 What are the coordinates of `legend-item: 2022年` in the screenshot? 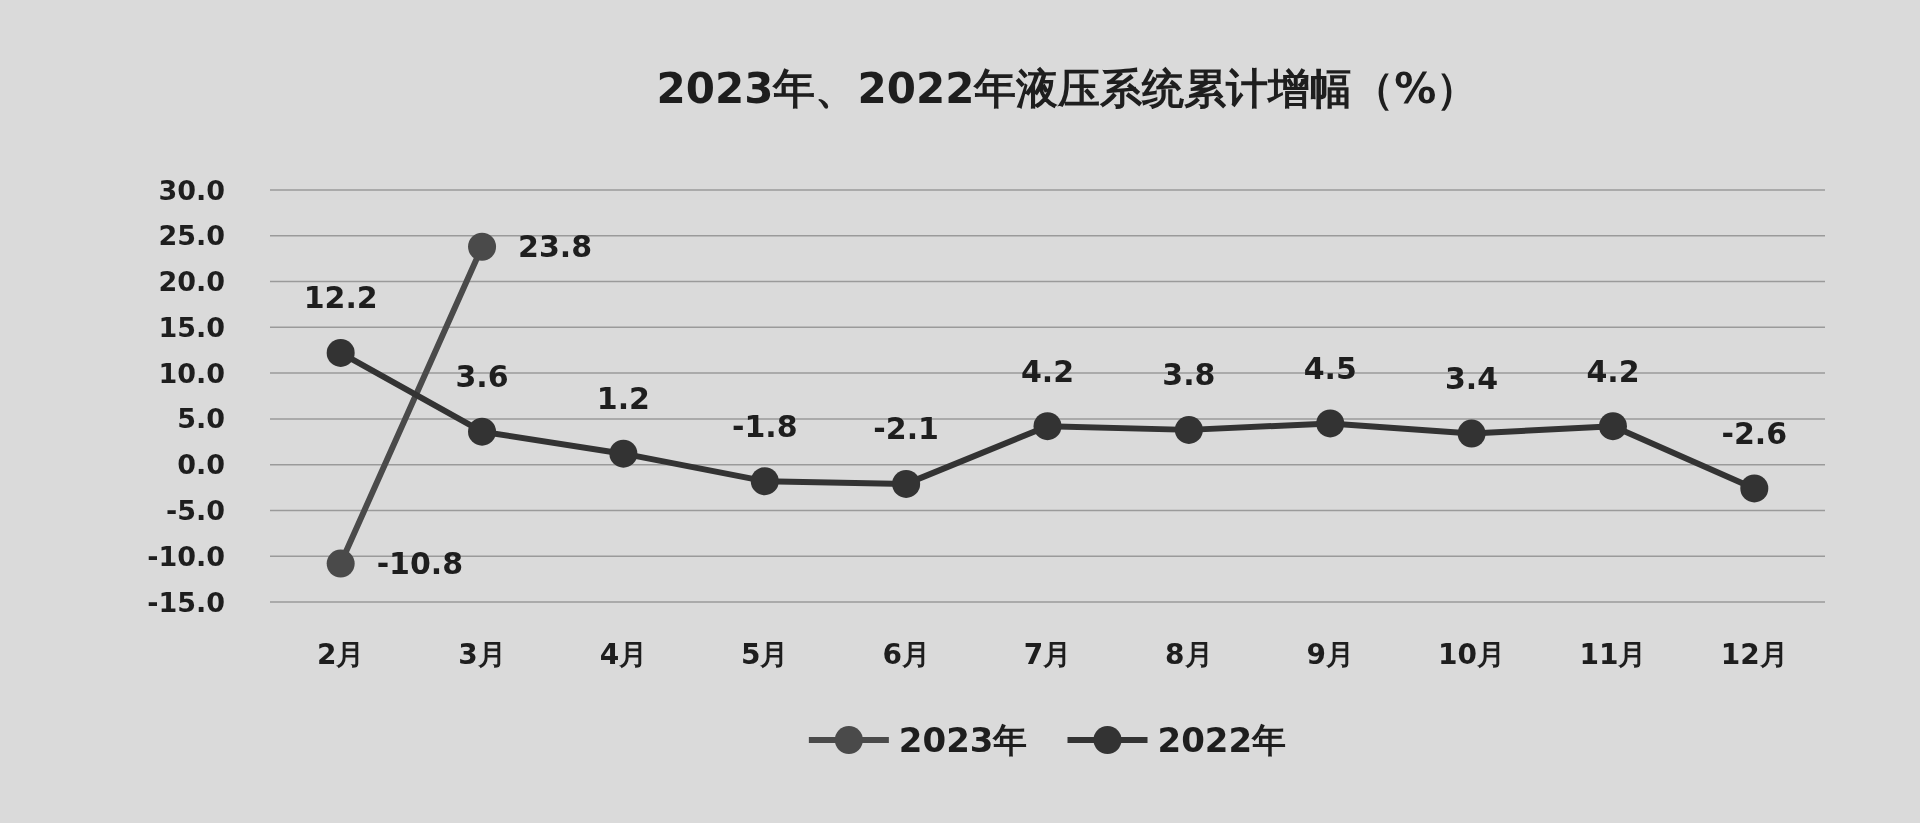 It's located at (1177, 740).